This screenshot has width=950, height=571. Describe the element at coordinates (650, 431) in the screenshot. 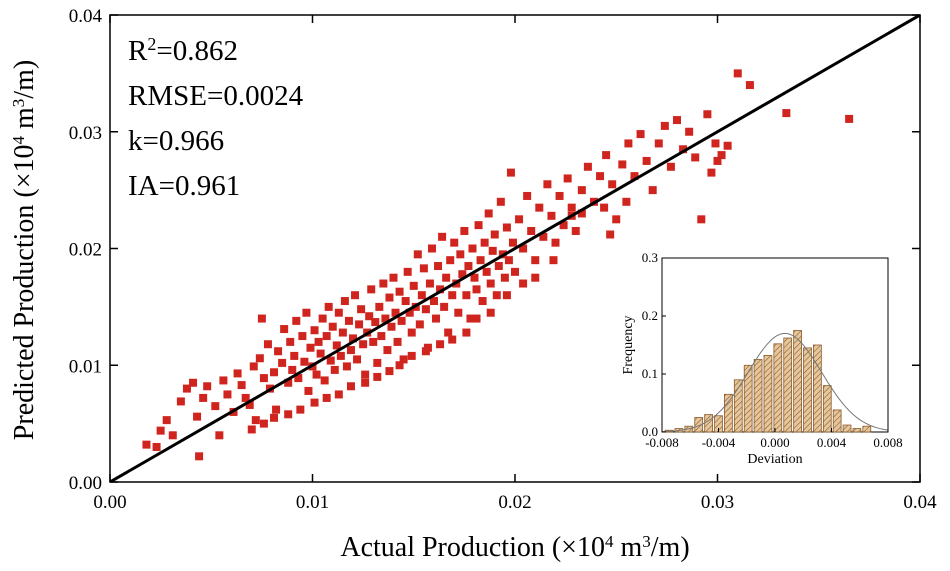

I see `inset-y-tick-label: 0.0` at that location.